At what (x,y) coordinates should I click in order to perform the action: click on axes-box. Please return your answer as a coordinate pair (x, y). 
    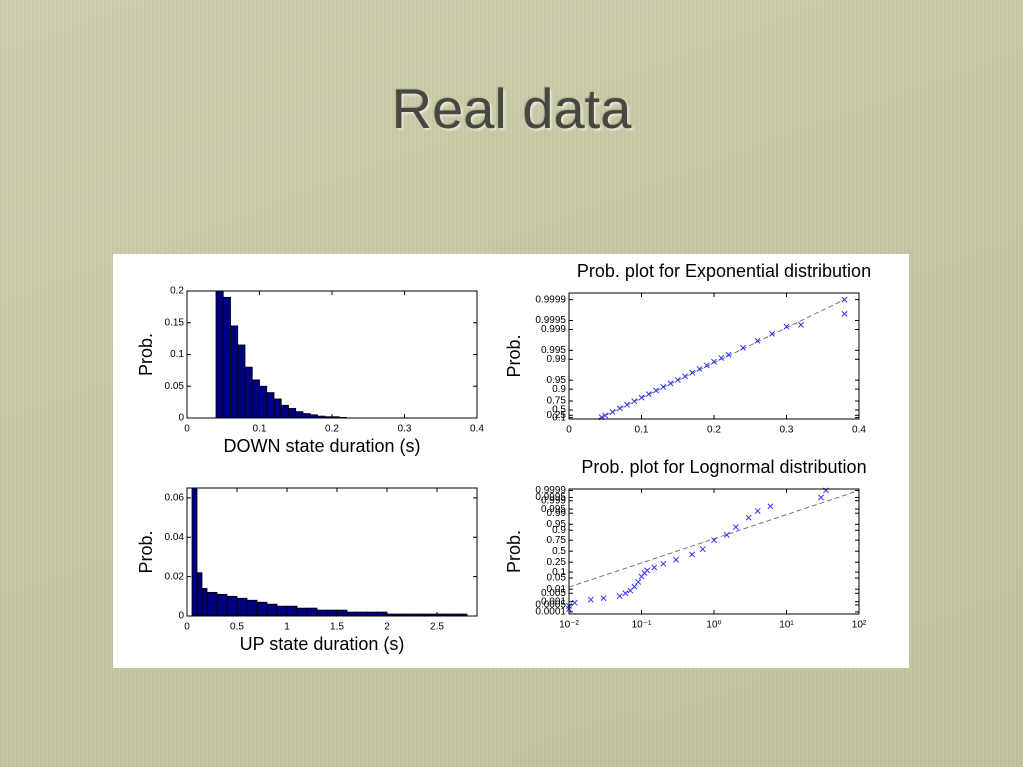
    Looking at the image, I should click on (332, 552).